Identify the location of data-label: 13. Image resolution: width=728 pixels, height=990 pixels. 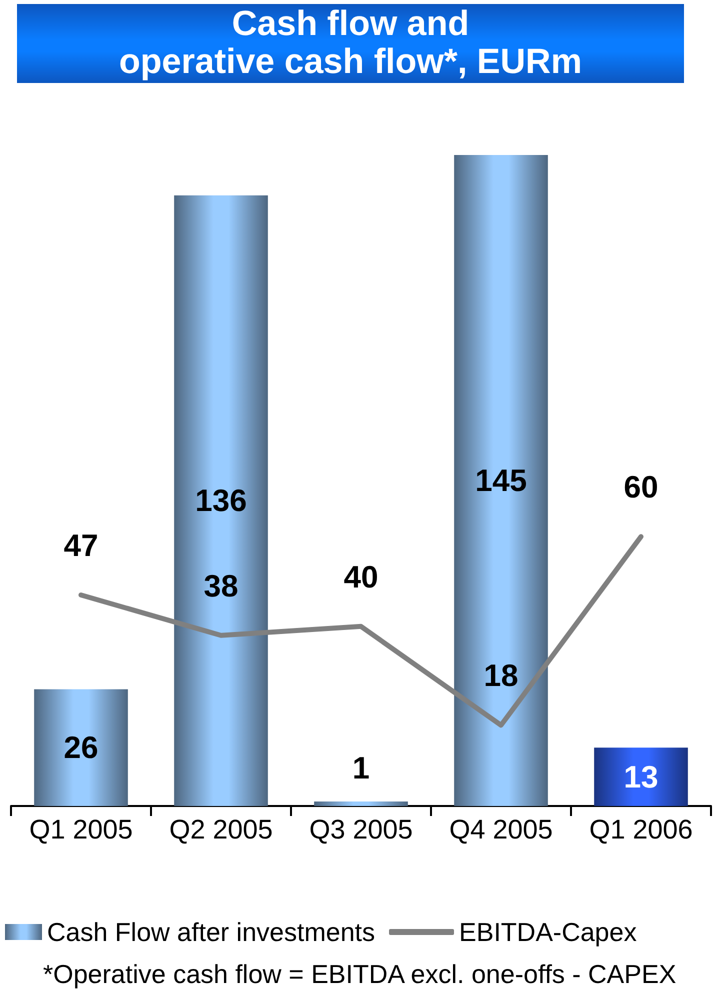
(641, 776).